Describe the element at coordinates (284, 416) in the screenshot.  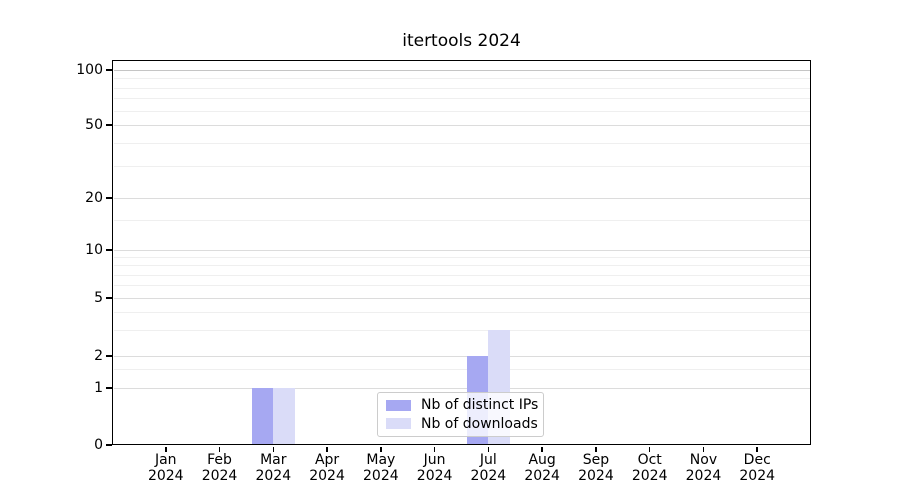
I see `bar-mar-downloads` at that location.